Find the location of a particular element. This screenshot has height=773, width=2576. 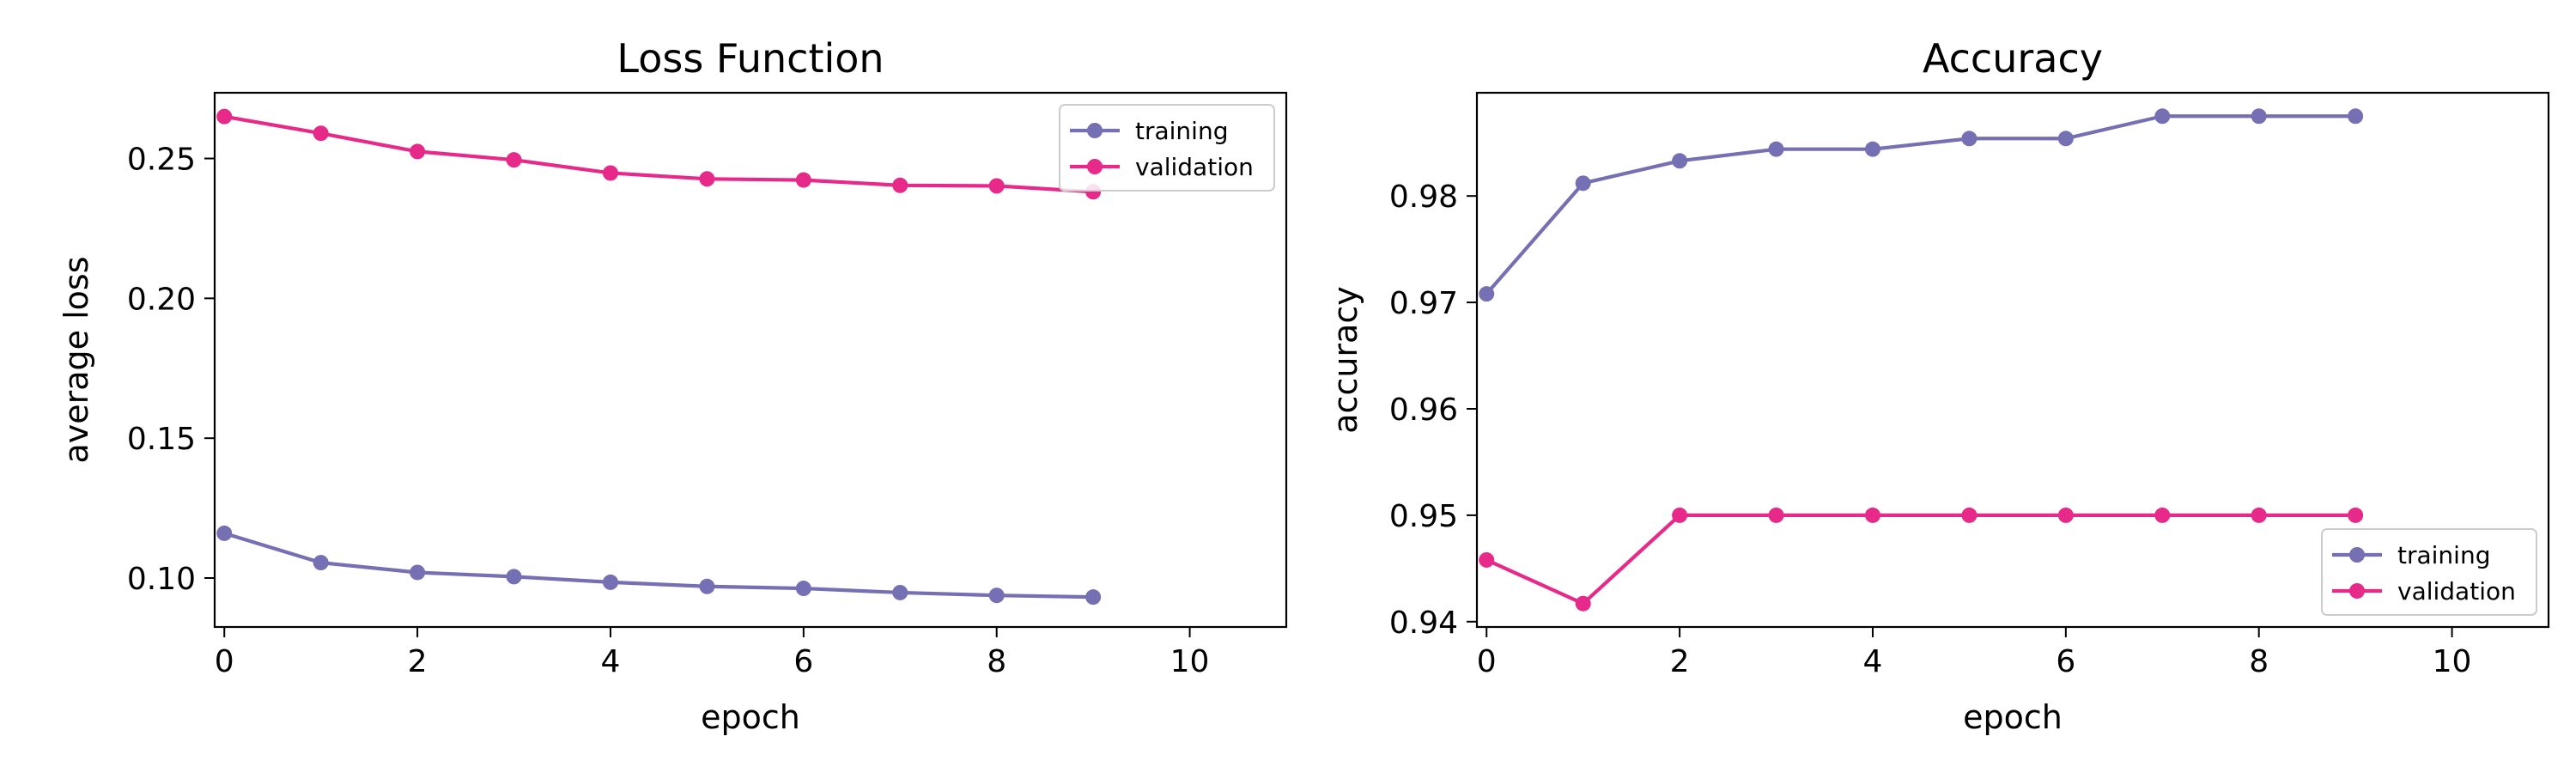

loss-validation-line is located at coordinates (658, 154).